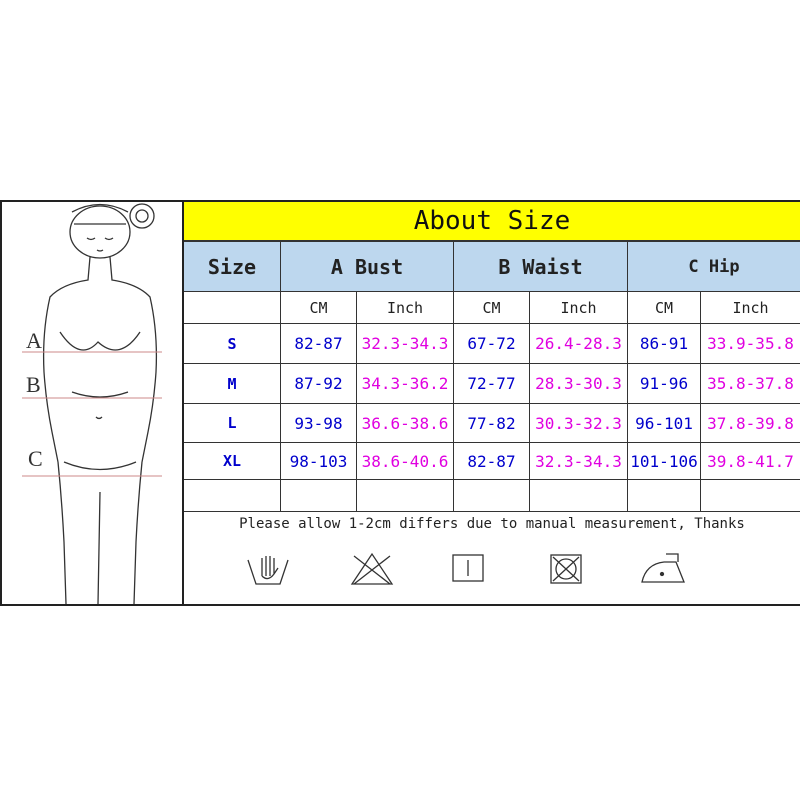 The height and width of the screenshot is (800, 800). Describe the element at coordinates (664, 344) in the screenshot. I see `cm-cell: 86-91` at that location.